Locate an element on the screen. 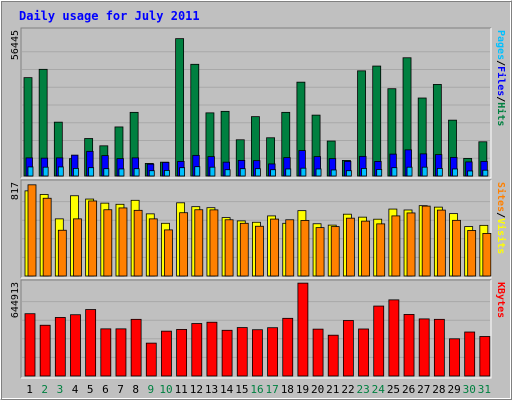 This screenshot has height=400, width=512. x-tick-label: 26 is located at coordinates (408, 389).